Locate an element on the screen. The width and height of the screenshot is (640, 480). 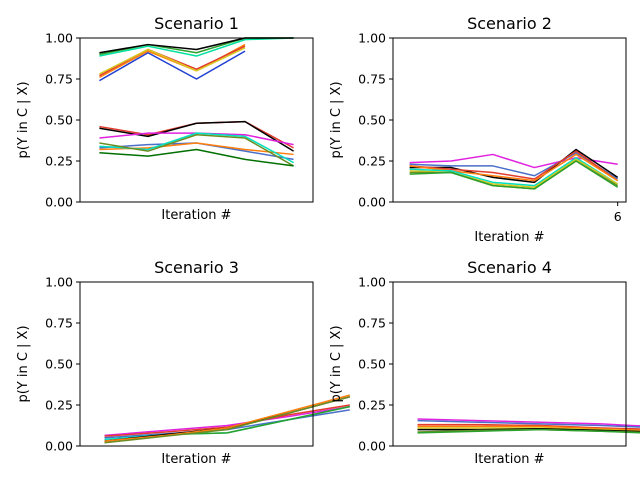
panel-2-title: Scenario 2 is located at coordinates (509, 23).